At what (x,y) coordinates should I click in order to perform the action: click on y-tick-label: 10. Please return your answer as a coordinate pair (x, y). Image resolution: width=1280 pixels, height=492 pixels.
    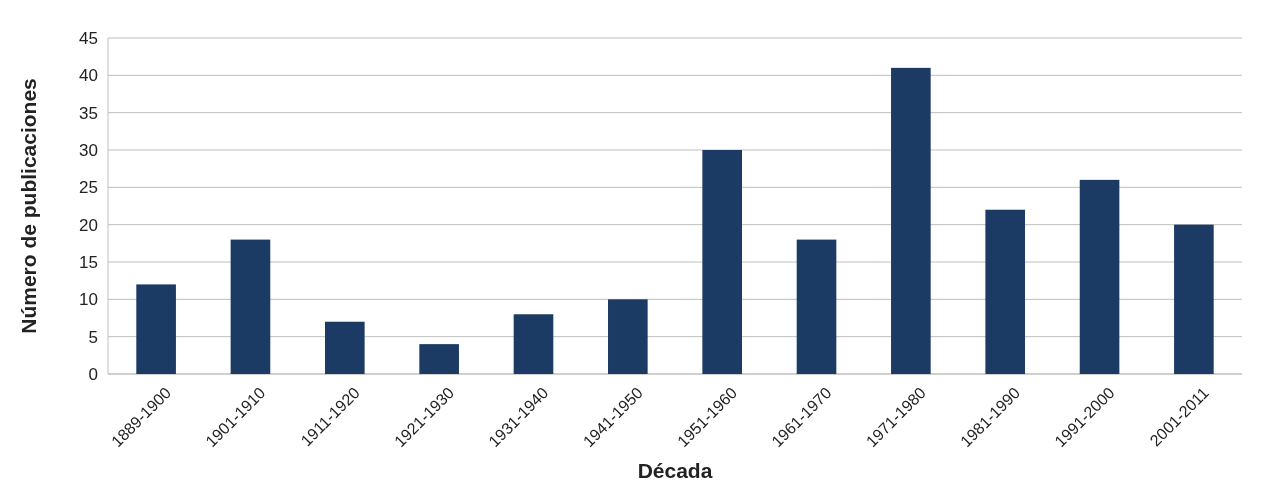
    Looking at the image, I should click on (88, 300).